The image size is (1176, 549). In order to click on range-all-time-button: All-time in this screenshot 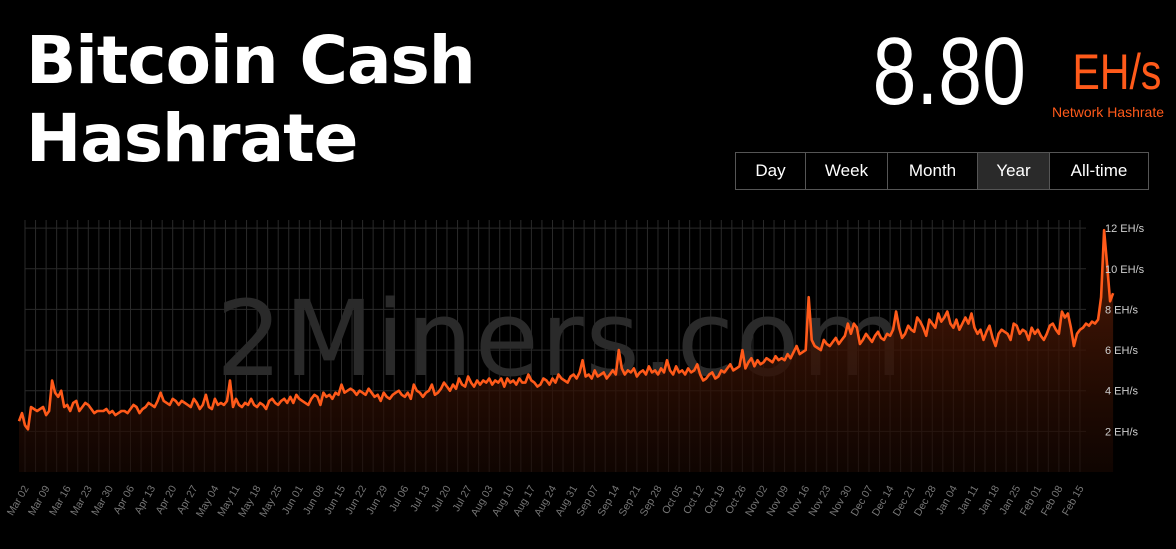, I will do `click(1099, 171)`.